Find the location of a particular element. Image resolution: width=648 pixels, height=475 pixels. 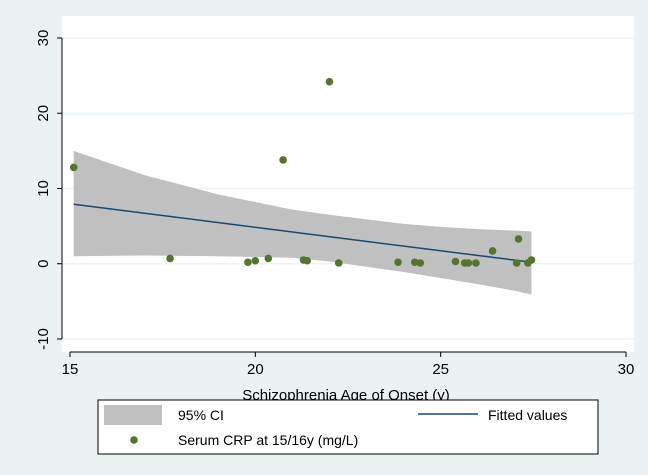

legend-swatch-point is located at coordinates (134, 440).